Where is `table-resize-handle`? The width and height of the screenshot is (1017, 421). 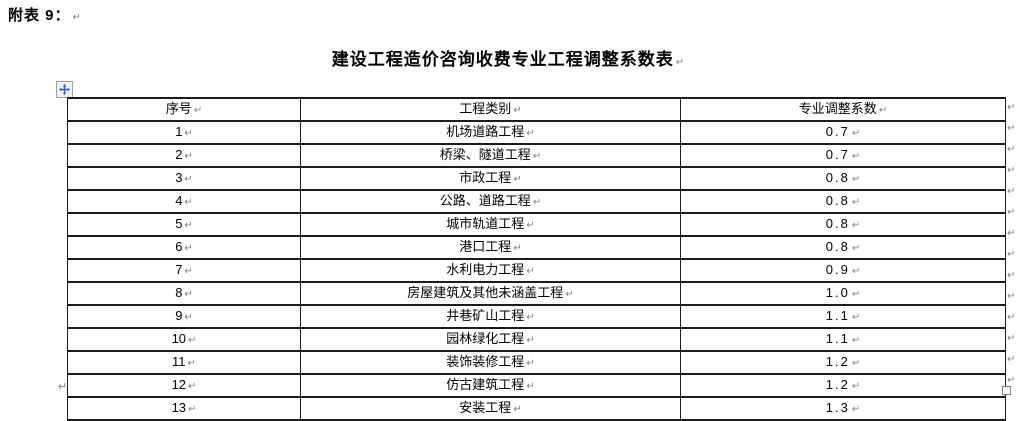 table-resize-handle is located at coordinates (1006, 390).